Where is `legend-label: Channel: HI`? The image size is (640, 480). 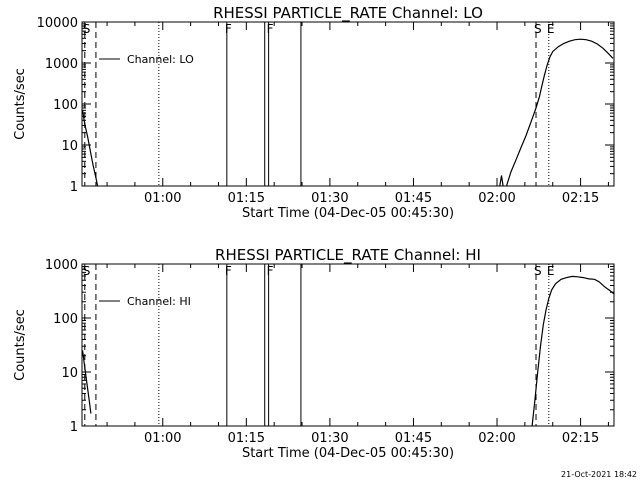 legend-label: Channel: HI is located at coordinates (159, 301).